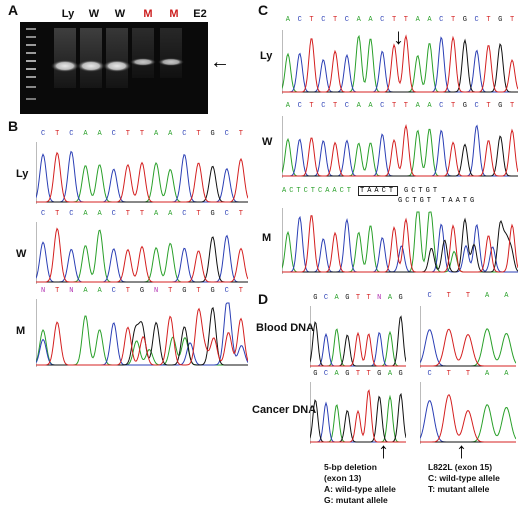 This screenshot has height=515, width=520. I want to click on d-note-right-1: C: wild-type allele, so click(464, 478).